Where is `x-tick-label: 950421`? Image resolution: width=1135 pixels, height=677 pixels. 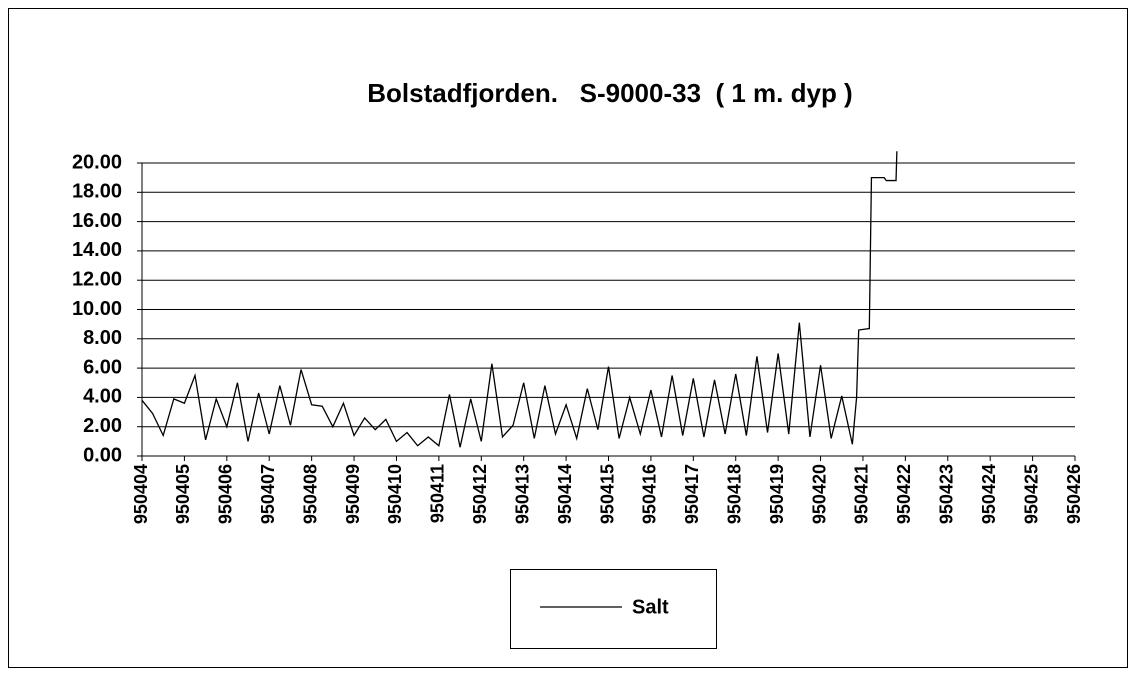
x-tick-label: 950421 is located at coordinates (862, 494).